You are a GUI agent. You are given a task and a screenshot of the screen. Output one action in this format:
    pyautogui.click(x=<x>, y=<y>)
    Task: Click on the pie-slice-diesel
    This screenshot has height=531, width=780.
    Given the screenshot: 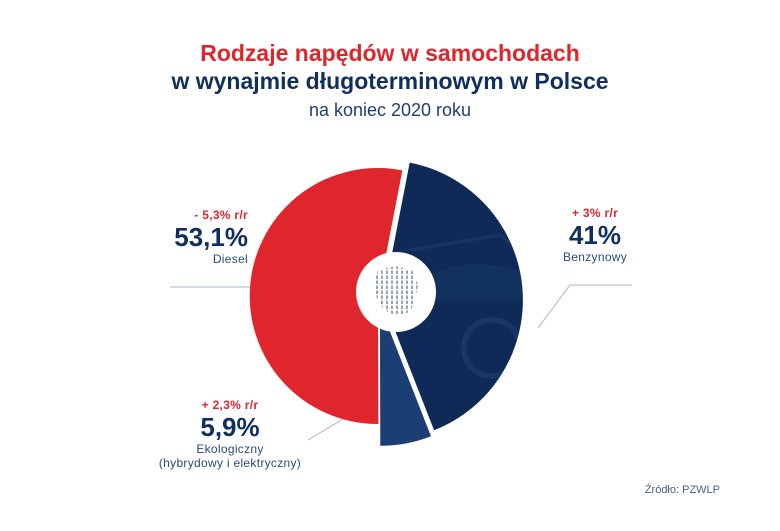 What is the action you would take?
    pyautogui.click(x=326, y=296)
    